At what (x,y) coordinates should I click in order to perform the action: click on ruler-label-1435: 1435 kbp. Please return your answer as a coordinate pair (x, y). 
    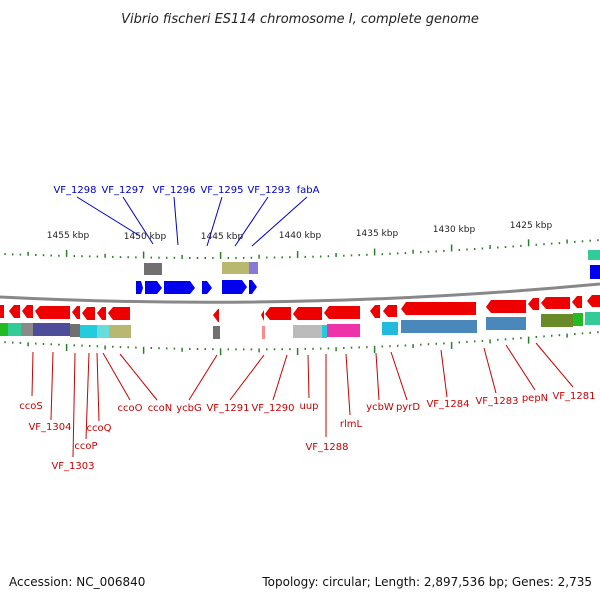
    Looking at the image, I should click on (377, 234).